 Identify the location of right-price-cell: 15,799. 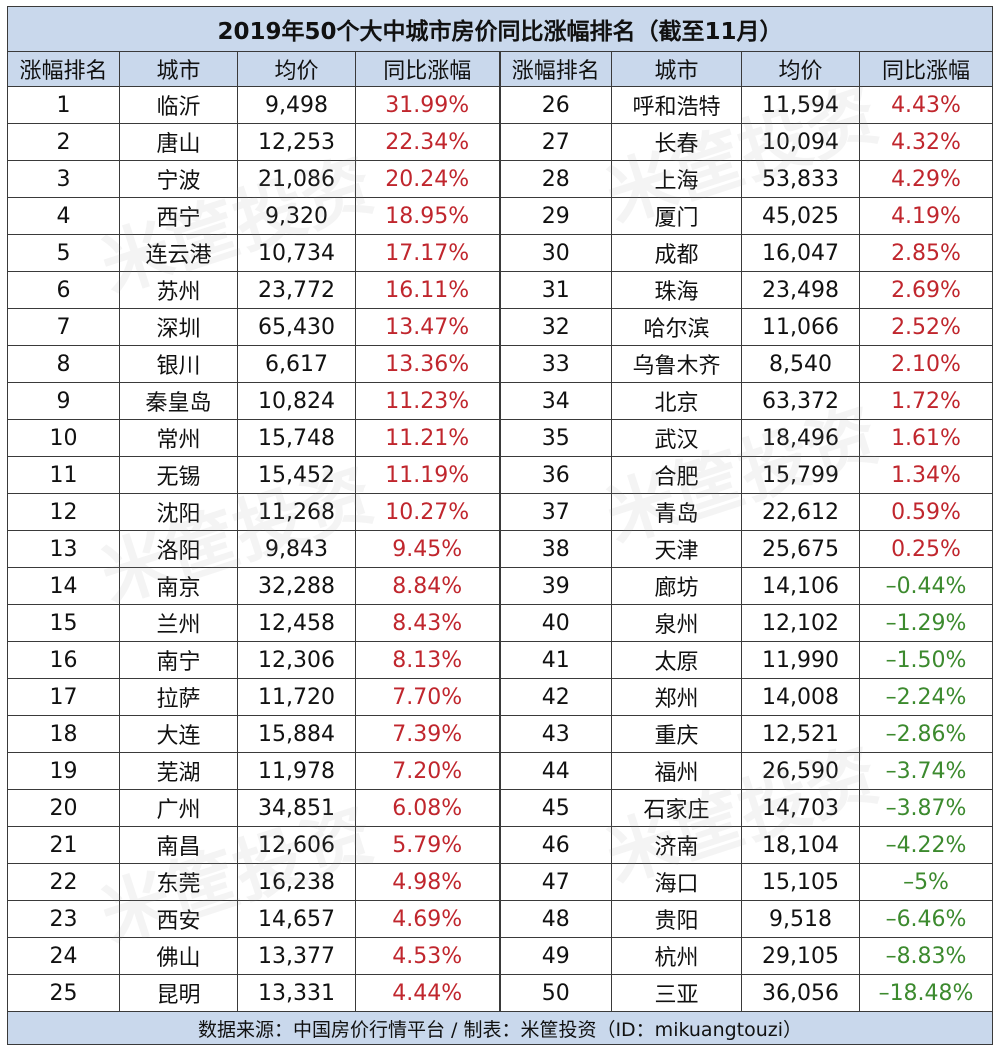
(800, 475).